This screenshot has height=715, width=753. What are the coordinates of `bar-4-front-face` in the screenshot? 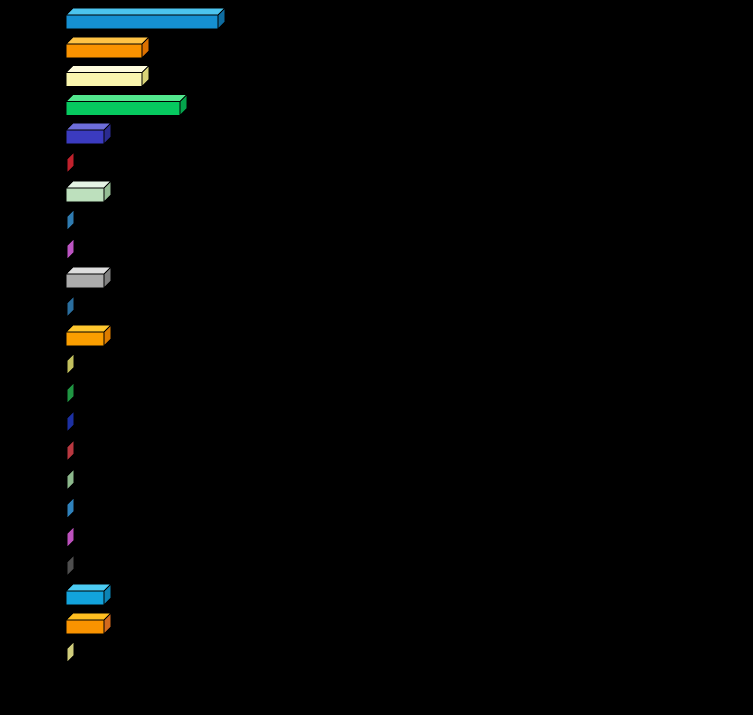 It's located at (85, 137).